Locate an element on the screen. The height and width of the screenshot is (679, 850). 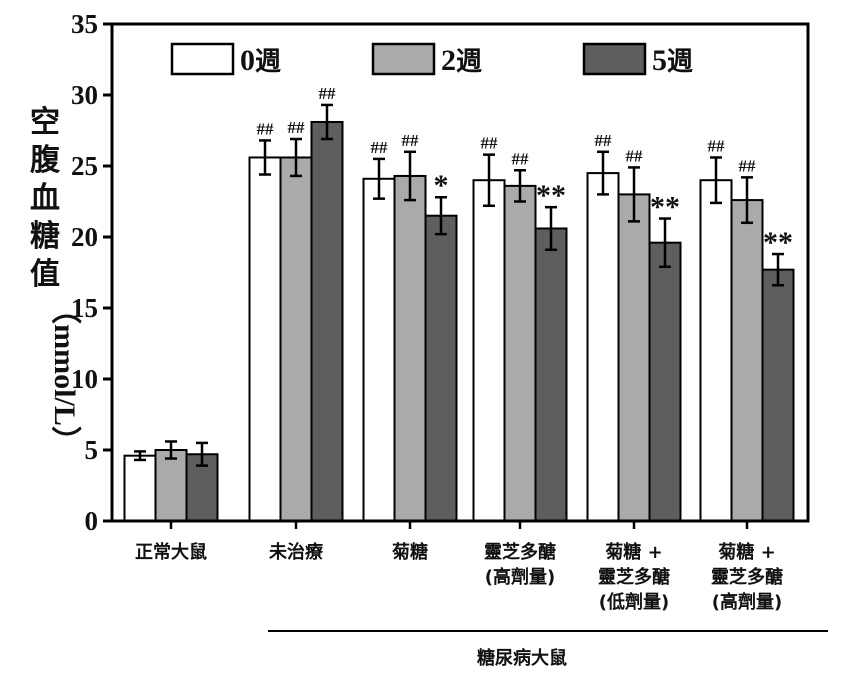
legend: 0週 2週 5週 is located at coordinates (431, 59).